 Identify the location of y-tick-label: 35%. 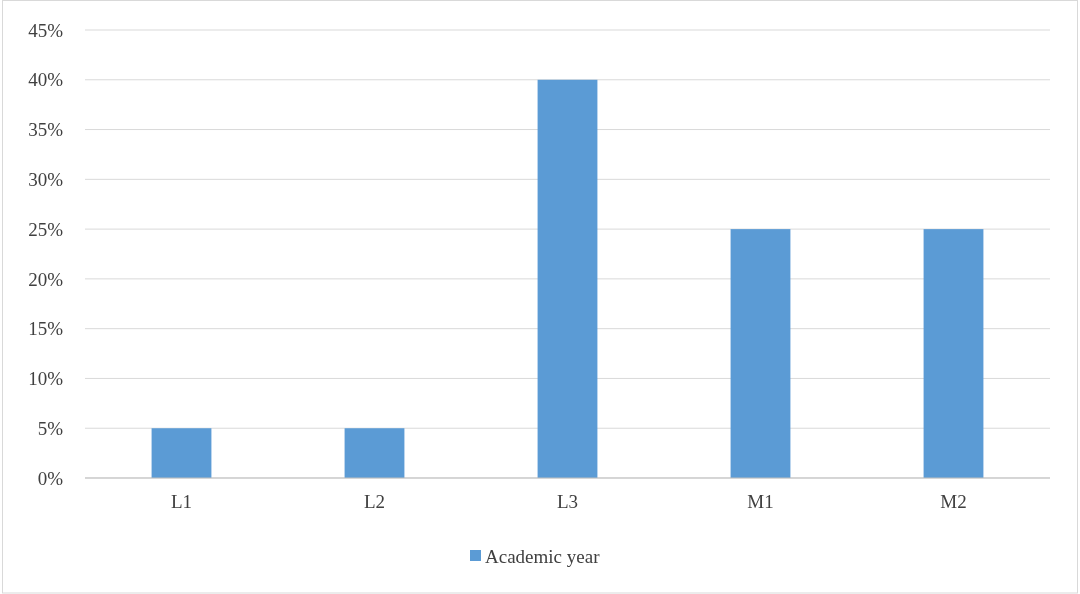
(46, 130).